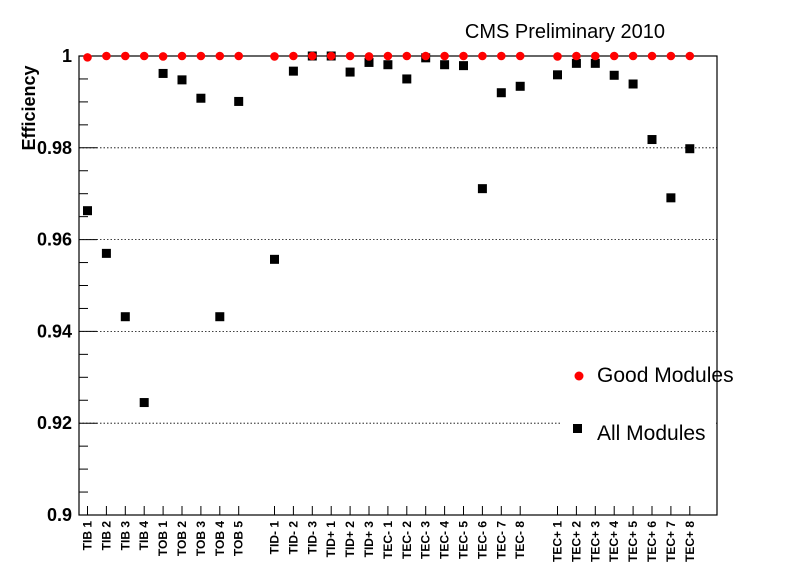 The height and width of the screenshot is (572, 796). Describe the element at coordinates (445, 540) in the screenshot. I see `x-tick-label: TEC- 4` at that location.